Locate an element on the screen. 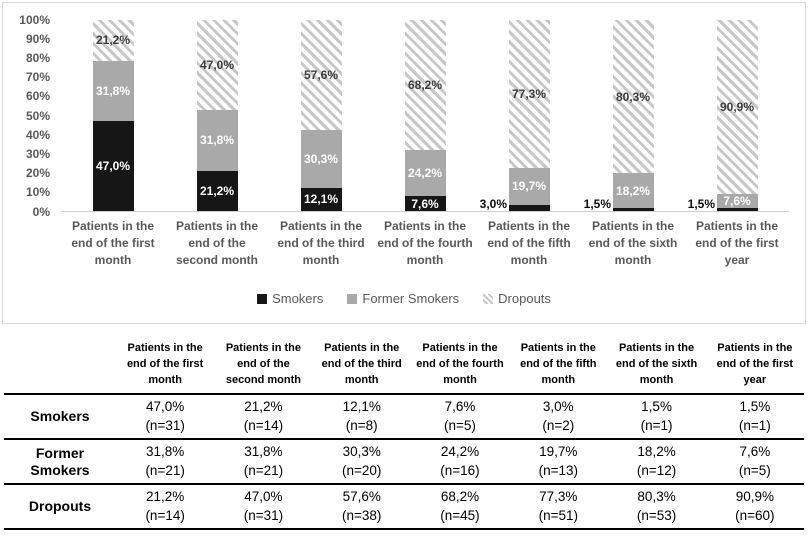  y-tick-label: 40% is located at coordinates (37, 134).